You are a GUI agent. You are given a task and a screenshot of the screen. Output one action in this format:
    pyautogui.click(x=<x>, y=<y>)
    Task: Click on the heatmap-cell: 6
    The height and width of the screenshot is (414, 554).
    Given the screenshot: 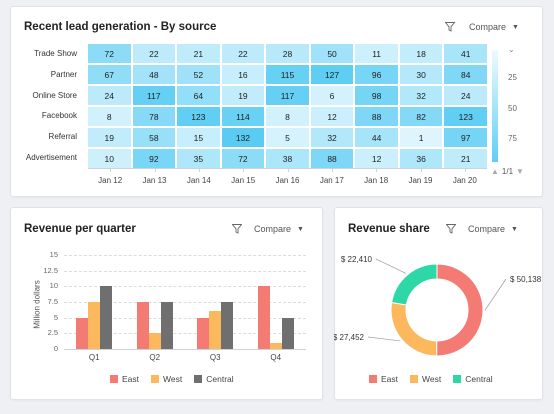 What is the action you would take?
    pyautogui.click(x=332, y=95)
    